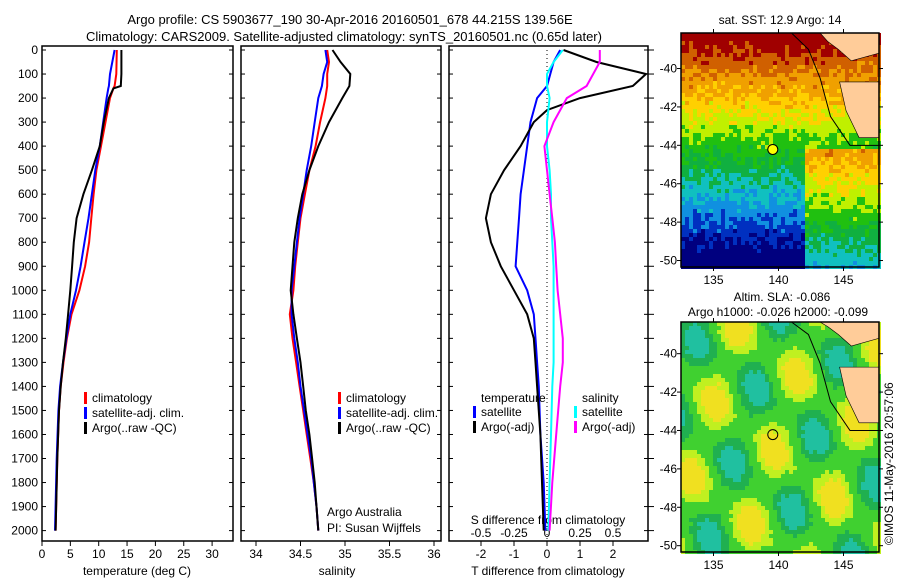  What do you see at coordinates (34, 50) in the screenshot?
I see `y-tick-label: 0` at bounding box center [34, 50].